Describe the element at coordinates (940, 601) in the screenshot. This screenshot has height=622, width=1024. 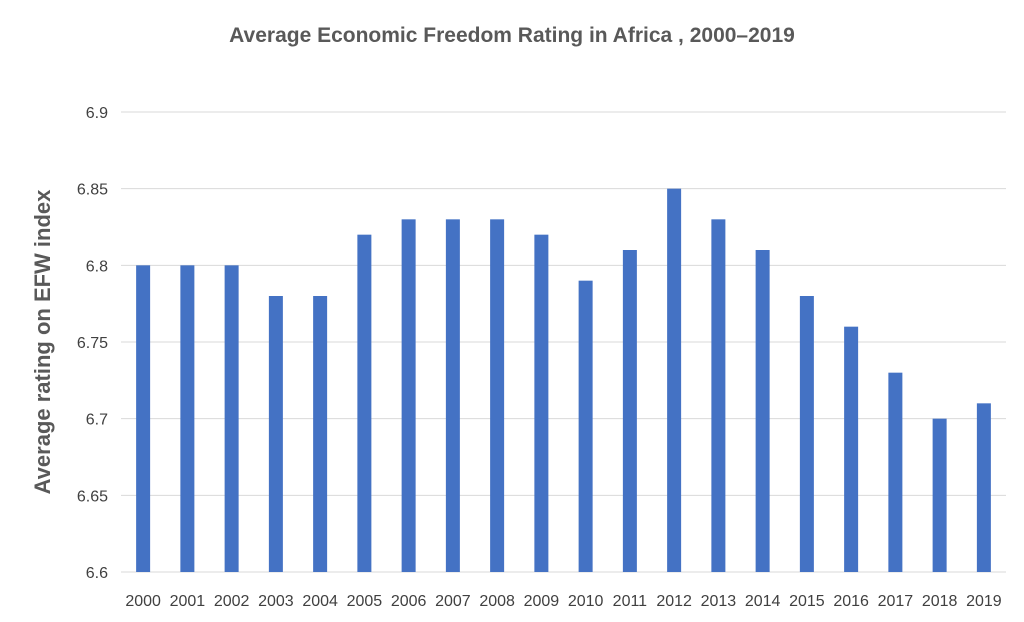
I see `x-tick-label: 2018` at that location.